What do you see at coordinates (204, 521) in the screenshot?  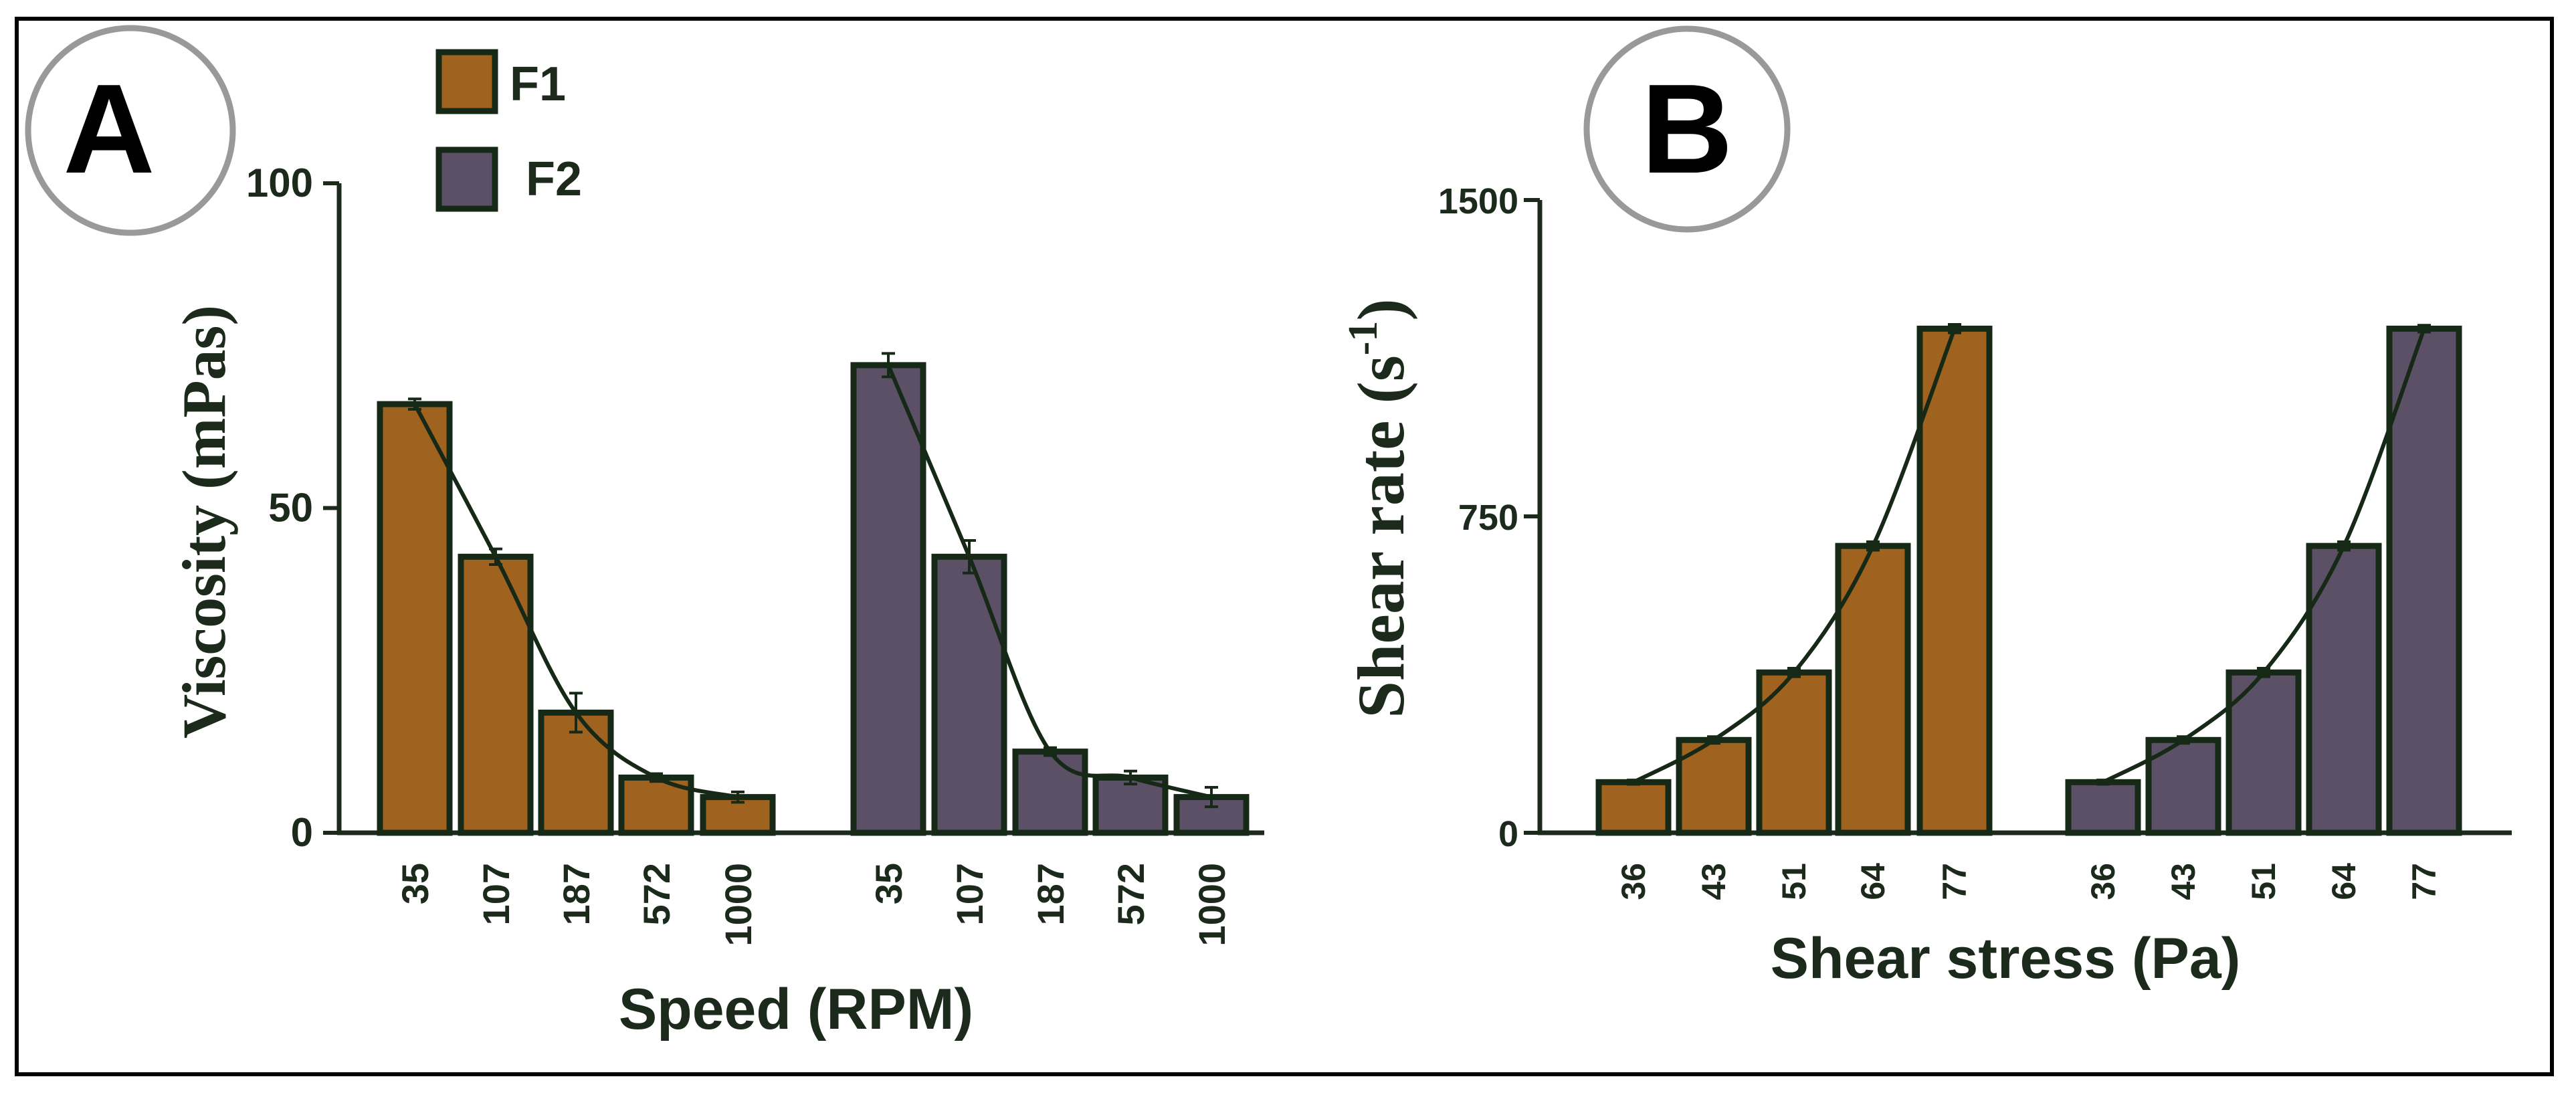 I see `panel-a-y-title: Viscosity (mPas)` at bounding box center [204, 521].